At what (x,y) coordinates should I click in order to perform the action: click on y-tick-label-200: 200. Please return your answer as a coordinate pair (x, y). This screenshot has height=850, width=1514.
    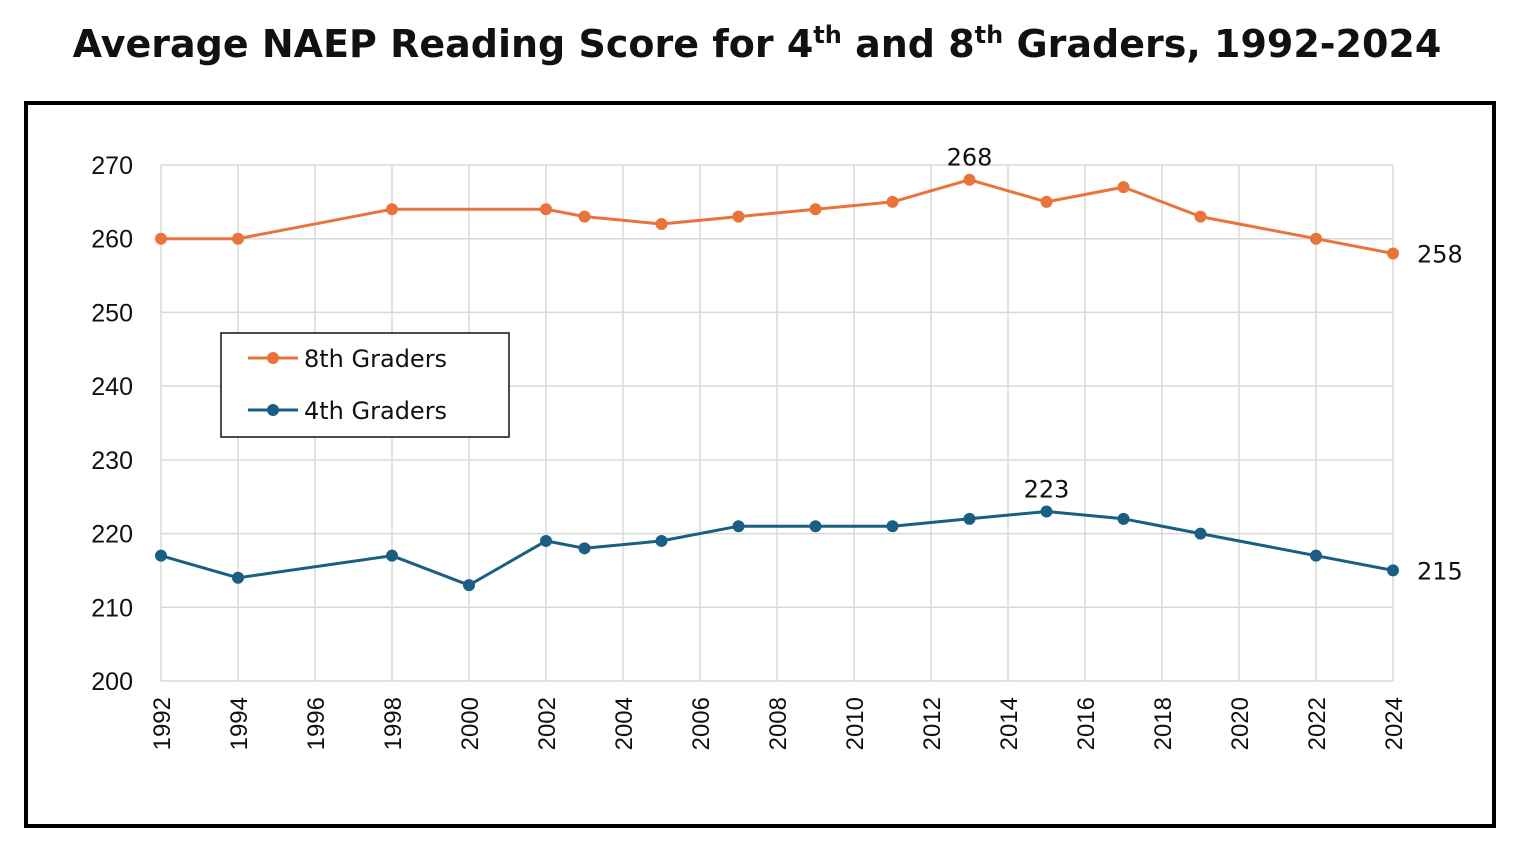
    Looking at the image, I should click on (112, 682).